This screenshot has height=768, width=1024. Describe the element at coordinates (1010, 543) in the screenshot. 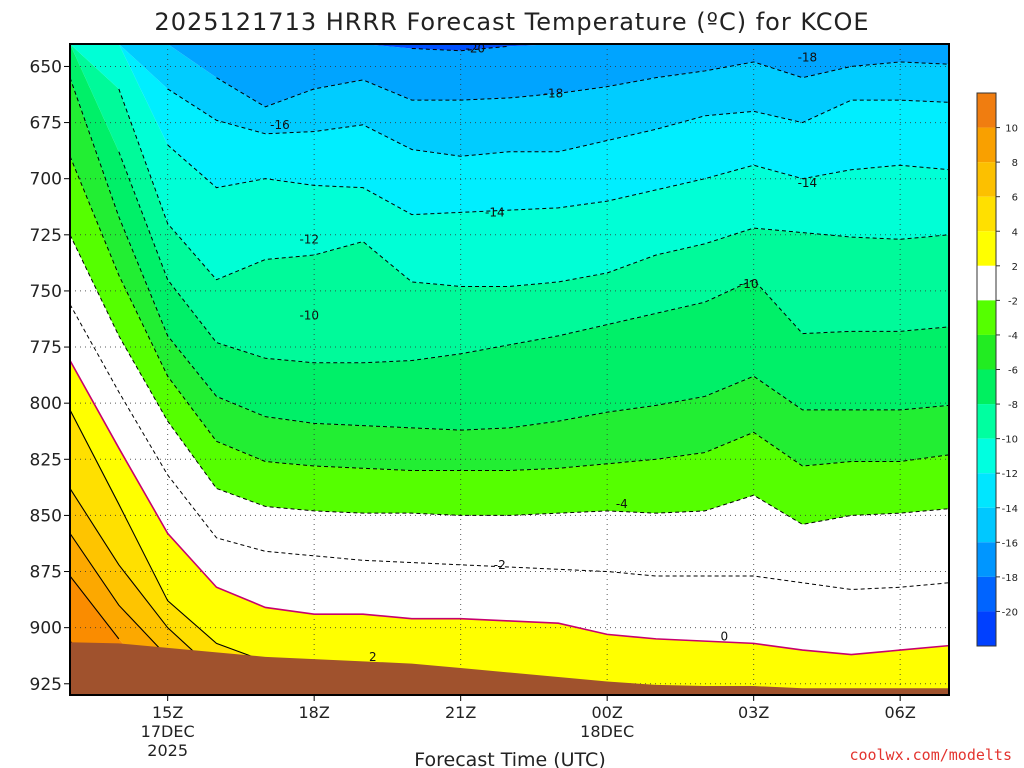

I see `colorbar-label: -16` at that location.